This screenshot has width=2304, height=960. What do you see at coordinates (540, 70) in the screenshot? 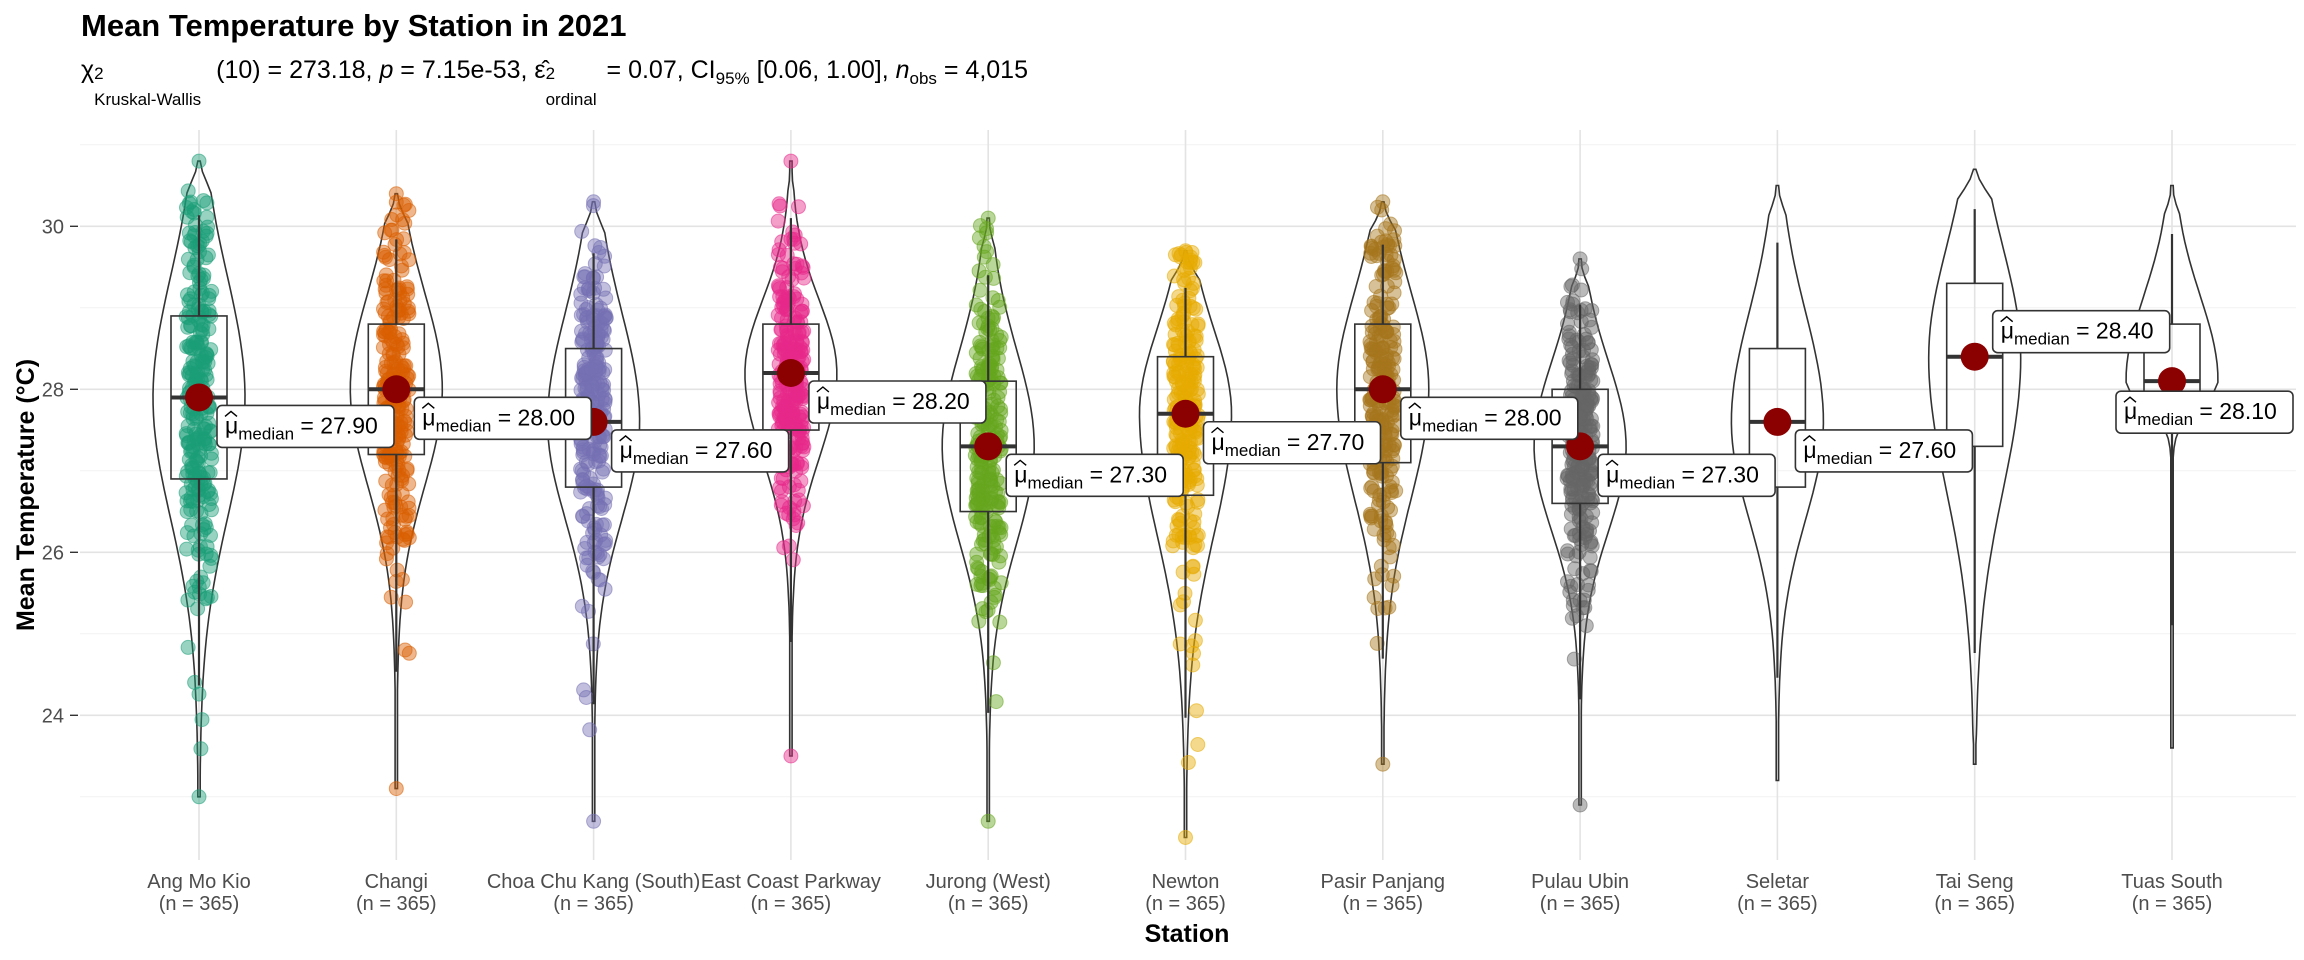
I see `eps-symbol: ε̂` at bounding box center [540, 70].